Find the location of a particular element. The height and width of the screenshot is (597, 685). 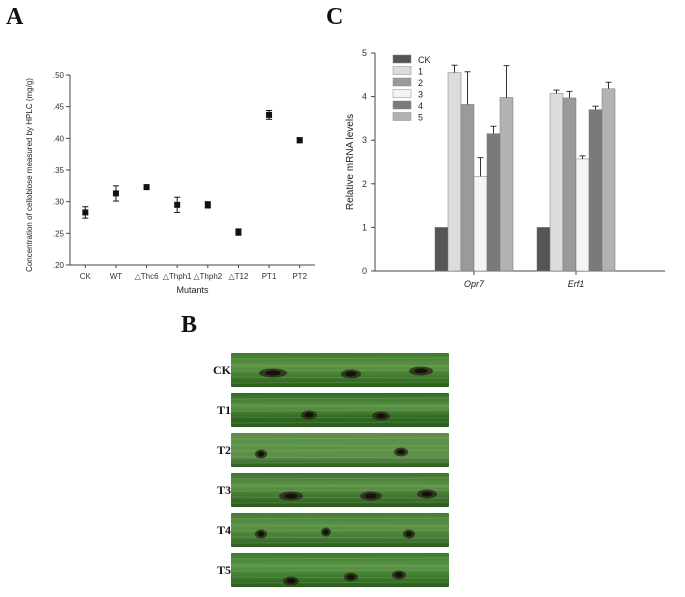

y-axis-title: Relative mRNA levels is located at coordinates (350, 162).